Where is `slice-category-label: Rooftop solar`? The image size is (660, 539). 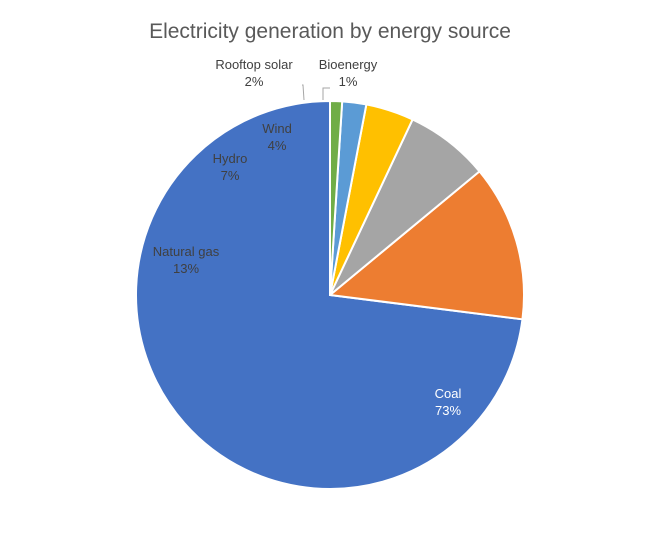 slice-category-label: Rooftop solar is located at coordinates (254, 64).